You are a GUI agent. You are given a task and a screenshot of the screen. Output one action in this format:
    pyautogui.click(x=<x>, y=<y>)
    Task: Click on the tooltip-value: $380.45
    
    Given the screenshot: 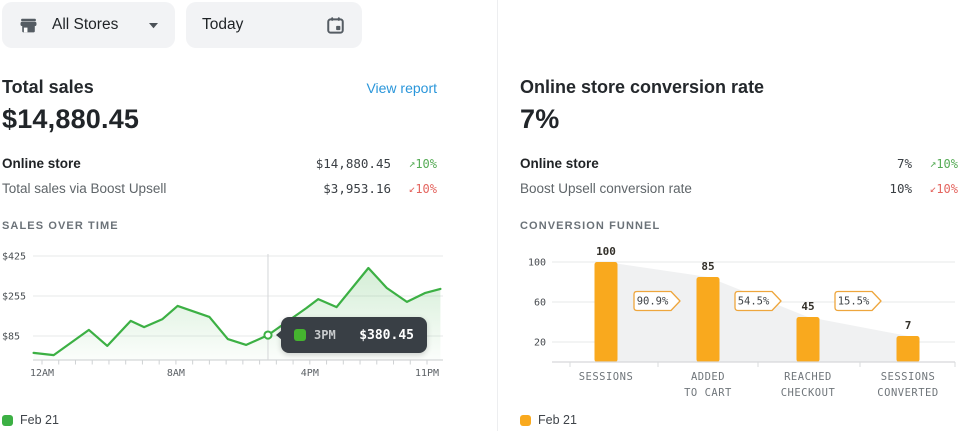 What is the action you would take?
    pyautogui.click(x=386, y=335)
    